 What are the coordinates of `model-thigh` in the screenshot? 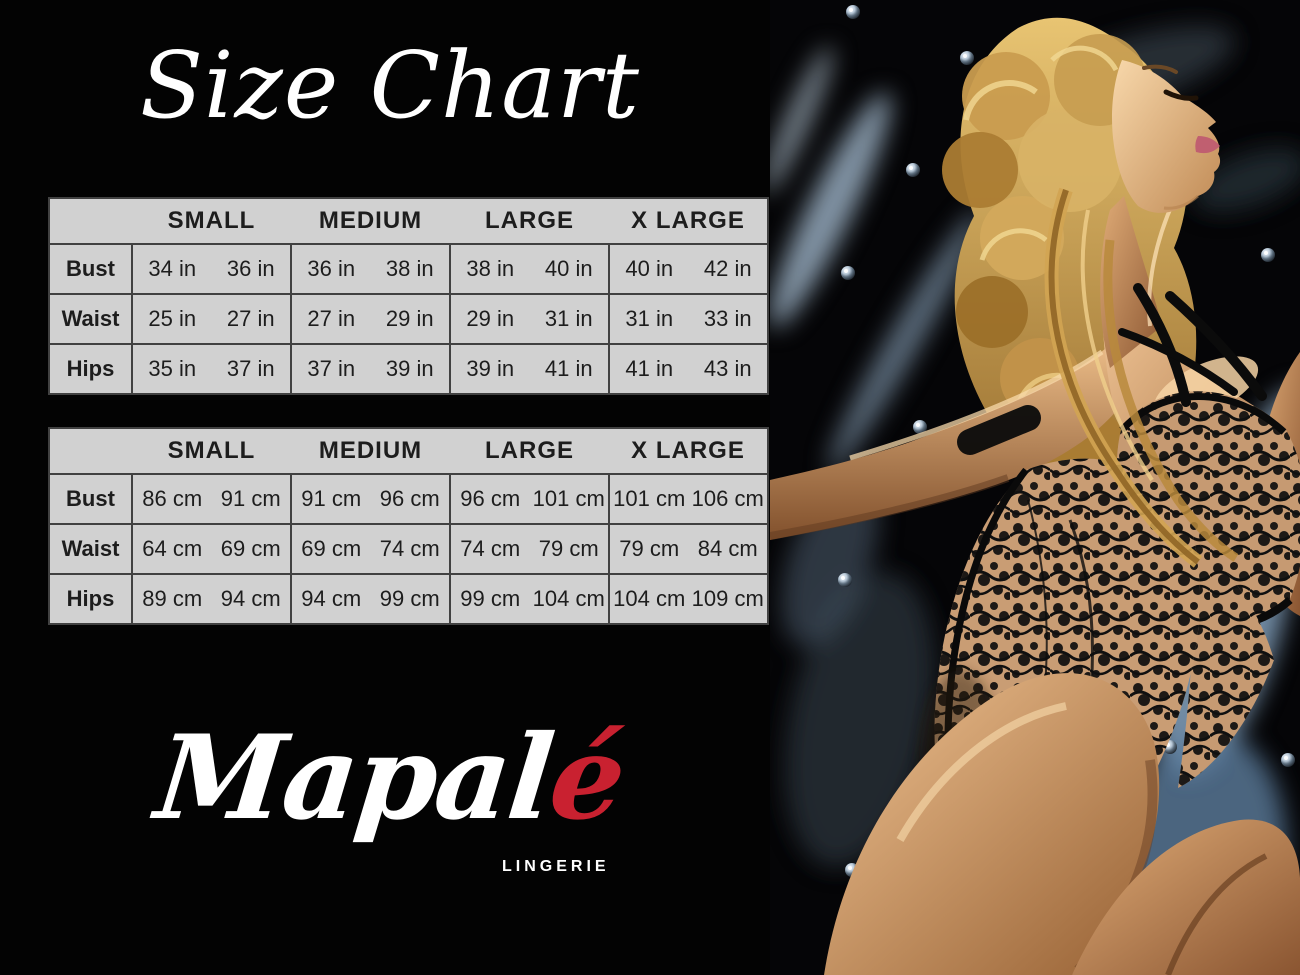 It's located at (992, 824).